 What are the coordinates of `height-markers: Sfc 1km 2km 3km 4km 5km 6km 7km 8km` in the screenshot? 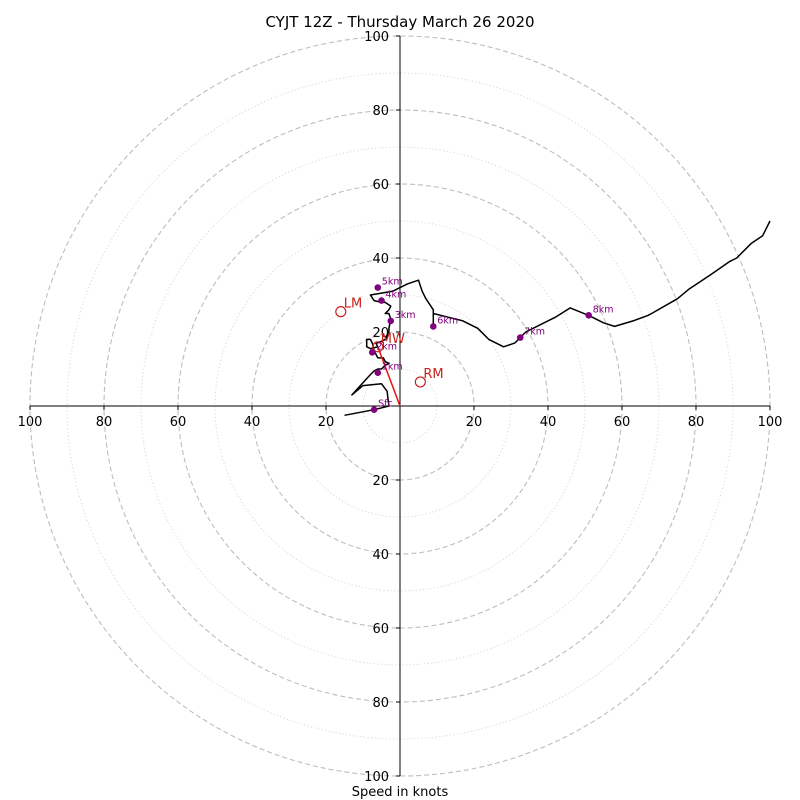 It's located at (491, 345).